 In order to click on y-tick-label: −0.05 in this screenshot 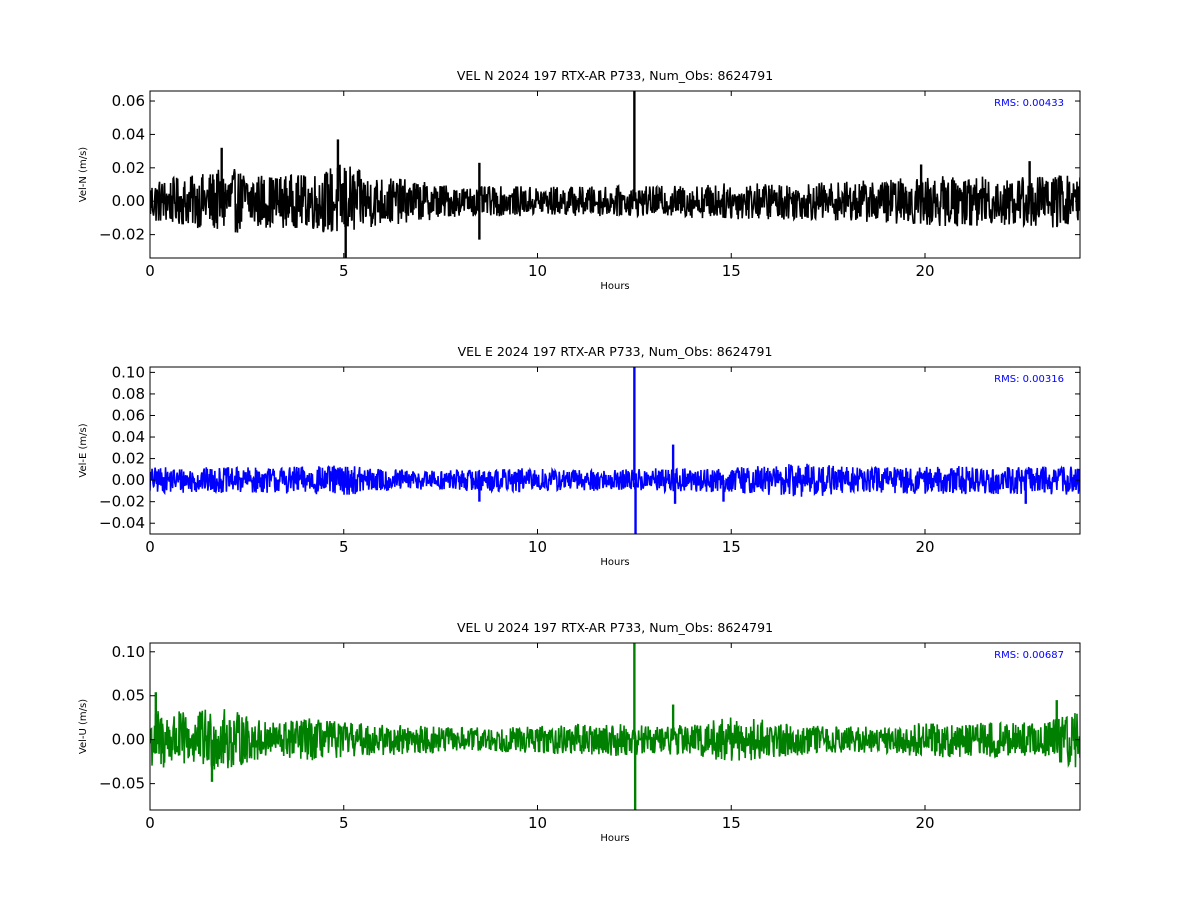, I will do `click(122, 784)`.